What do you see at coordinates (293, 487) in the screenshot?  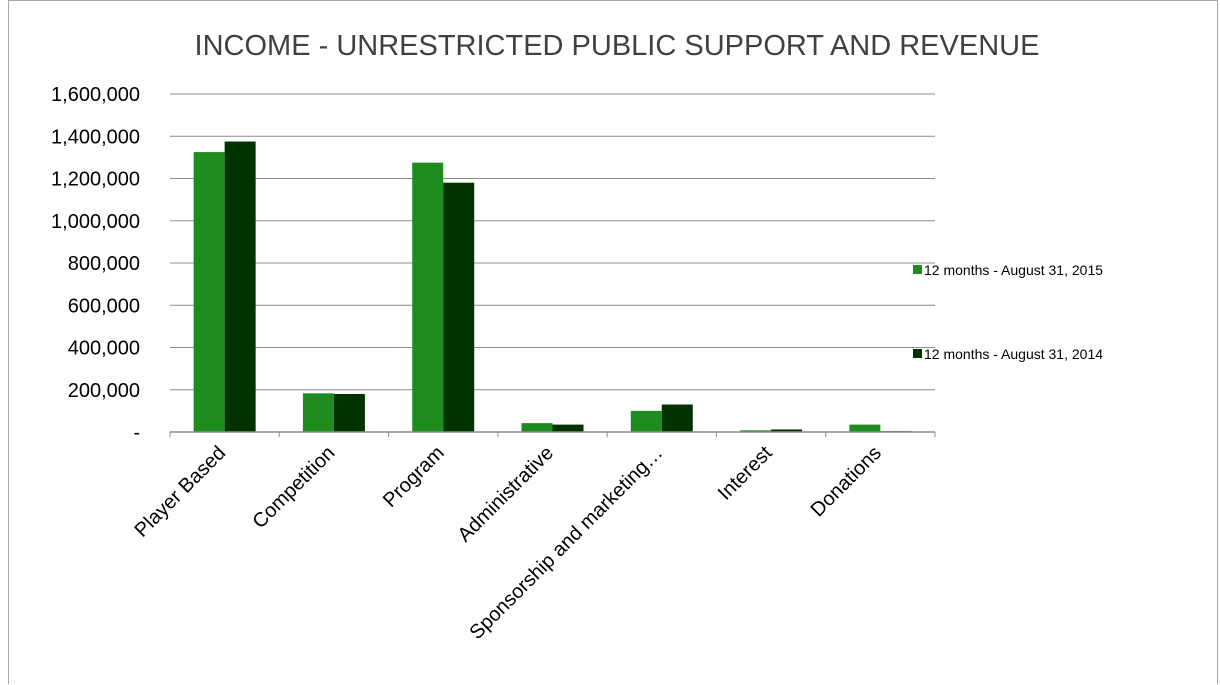 I see `category-label: Competition` at bounding box center [293, 487].